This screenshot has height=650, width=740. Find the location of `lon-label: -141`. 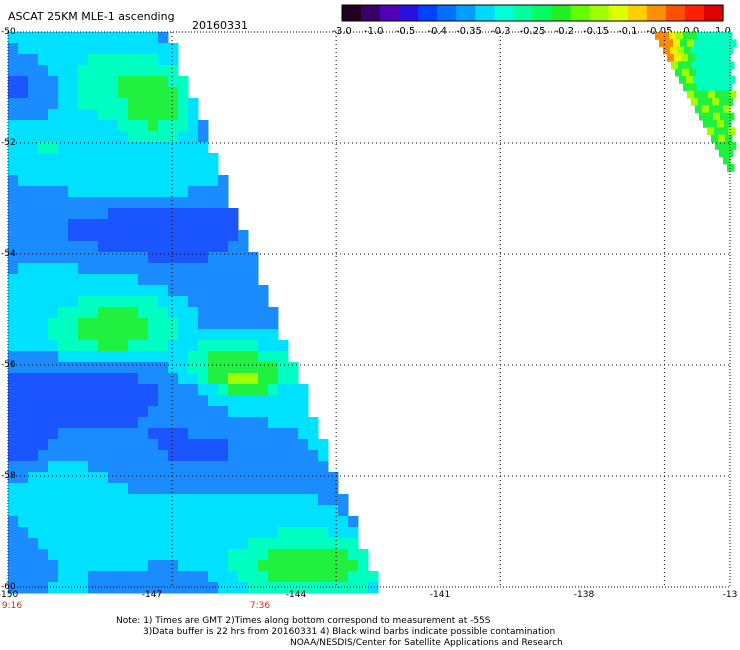

lon-label: -141 is located at coordinates (440, 595).